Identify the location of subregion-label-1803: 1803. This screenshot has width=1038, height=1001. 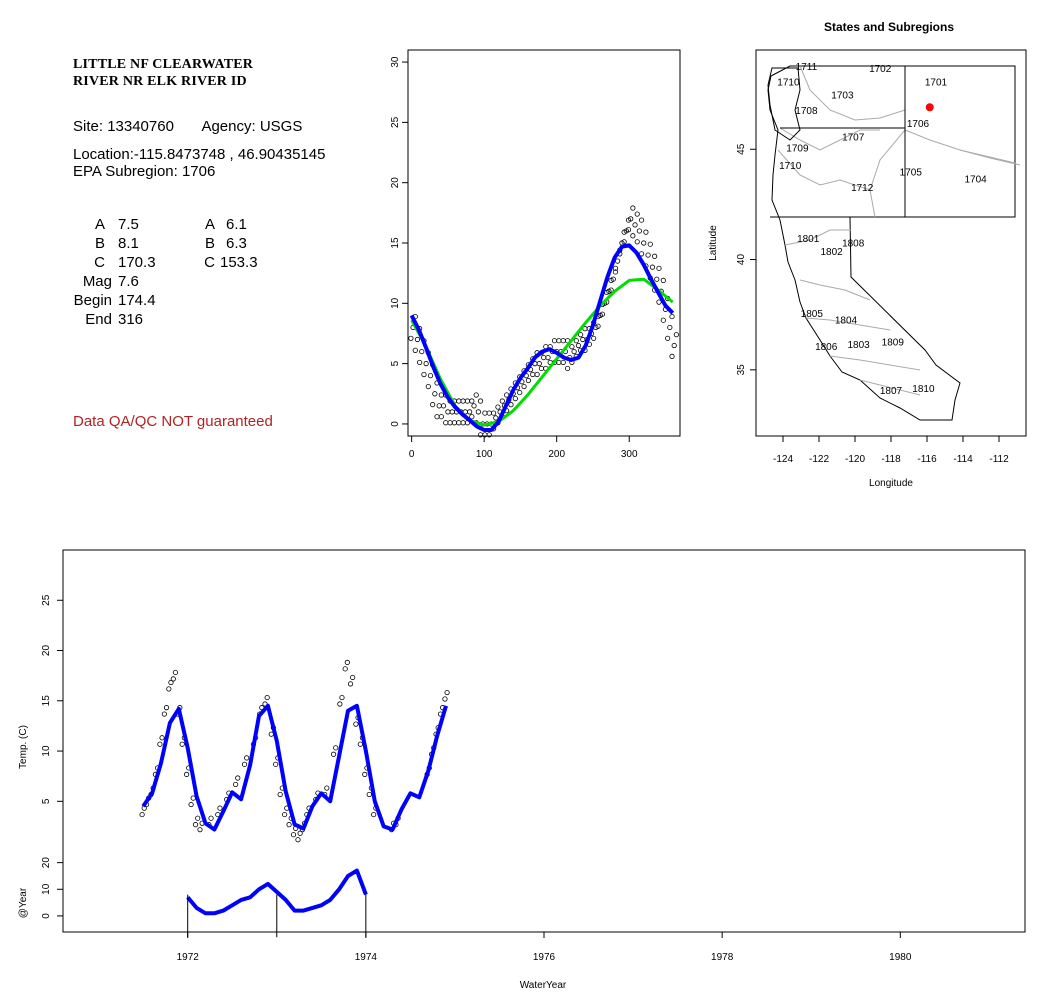
(858, 345).